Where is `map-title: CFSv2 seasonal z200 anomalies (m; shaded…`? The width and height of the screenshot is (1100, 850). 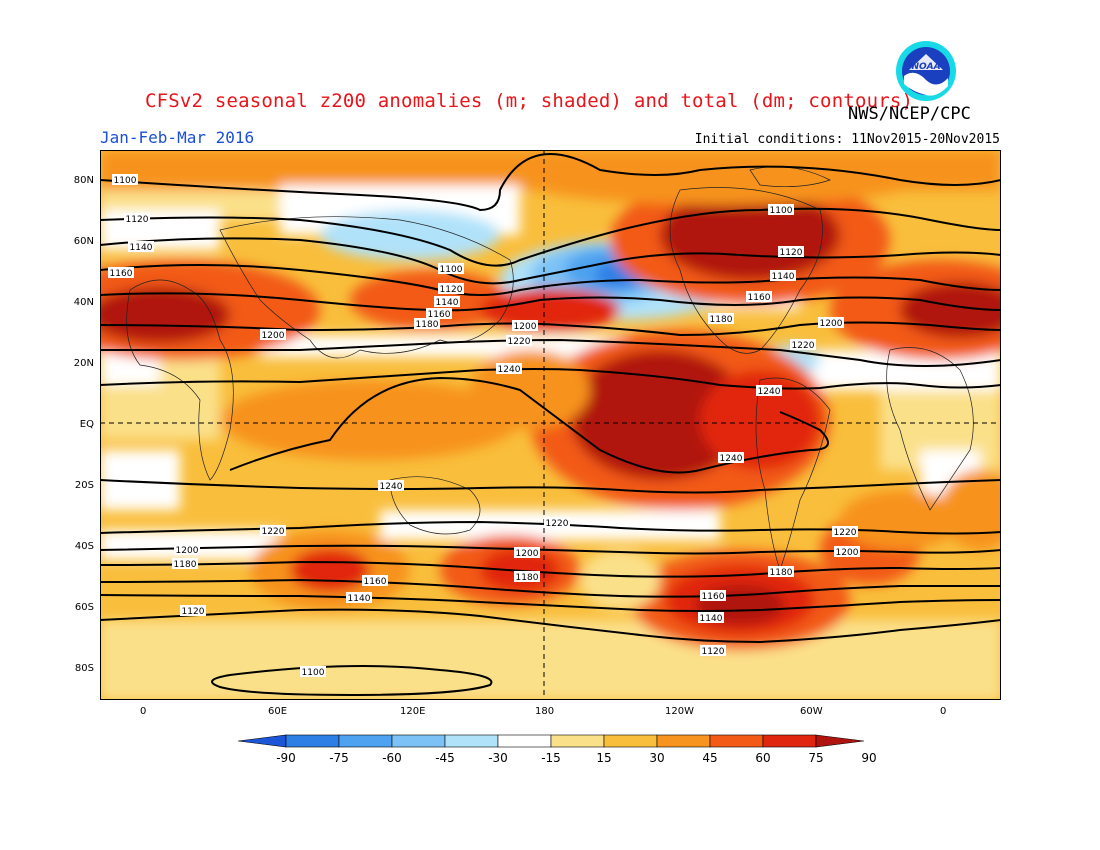 map-title: CFSv2 seasonal z200 anomalies (m; shaded… is located at coordinates (529, 101).